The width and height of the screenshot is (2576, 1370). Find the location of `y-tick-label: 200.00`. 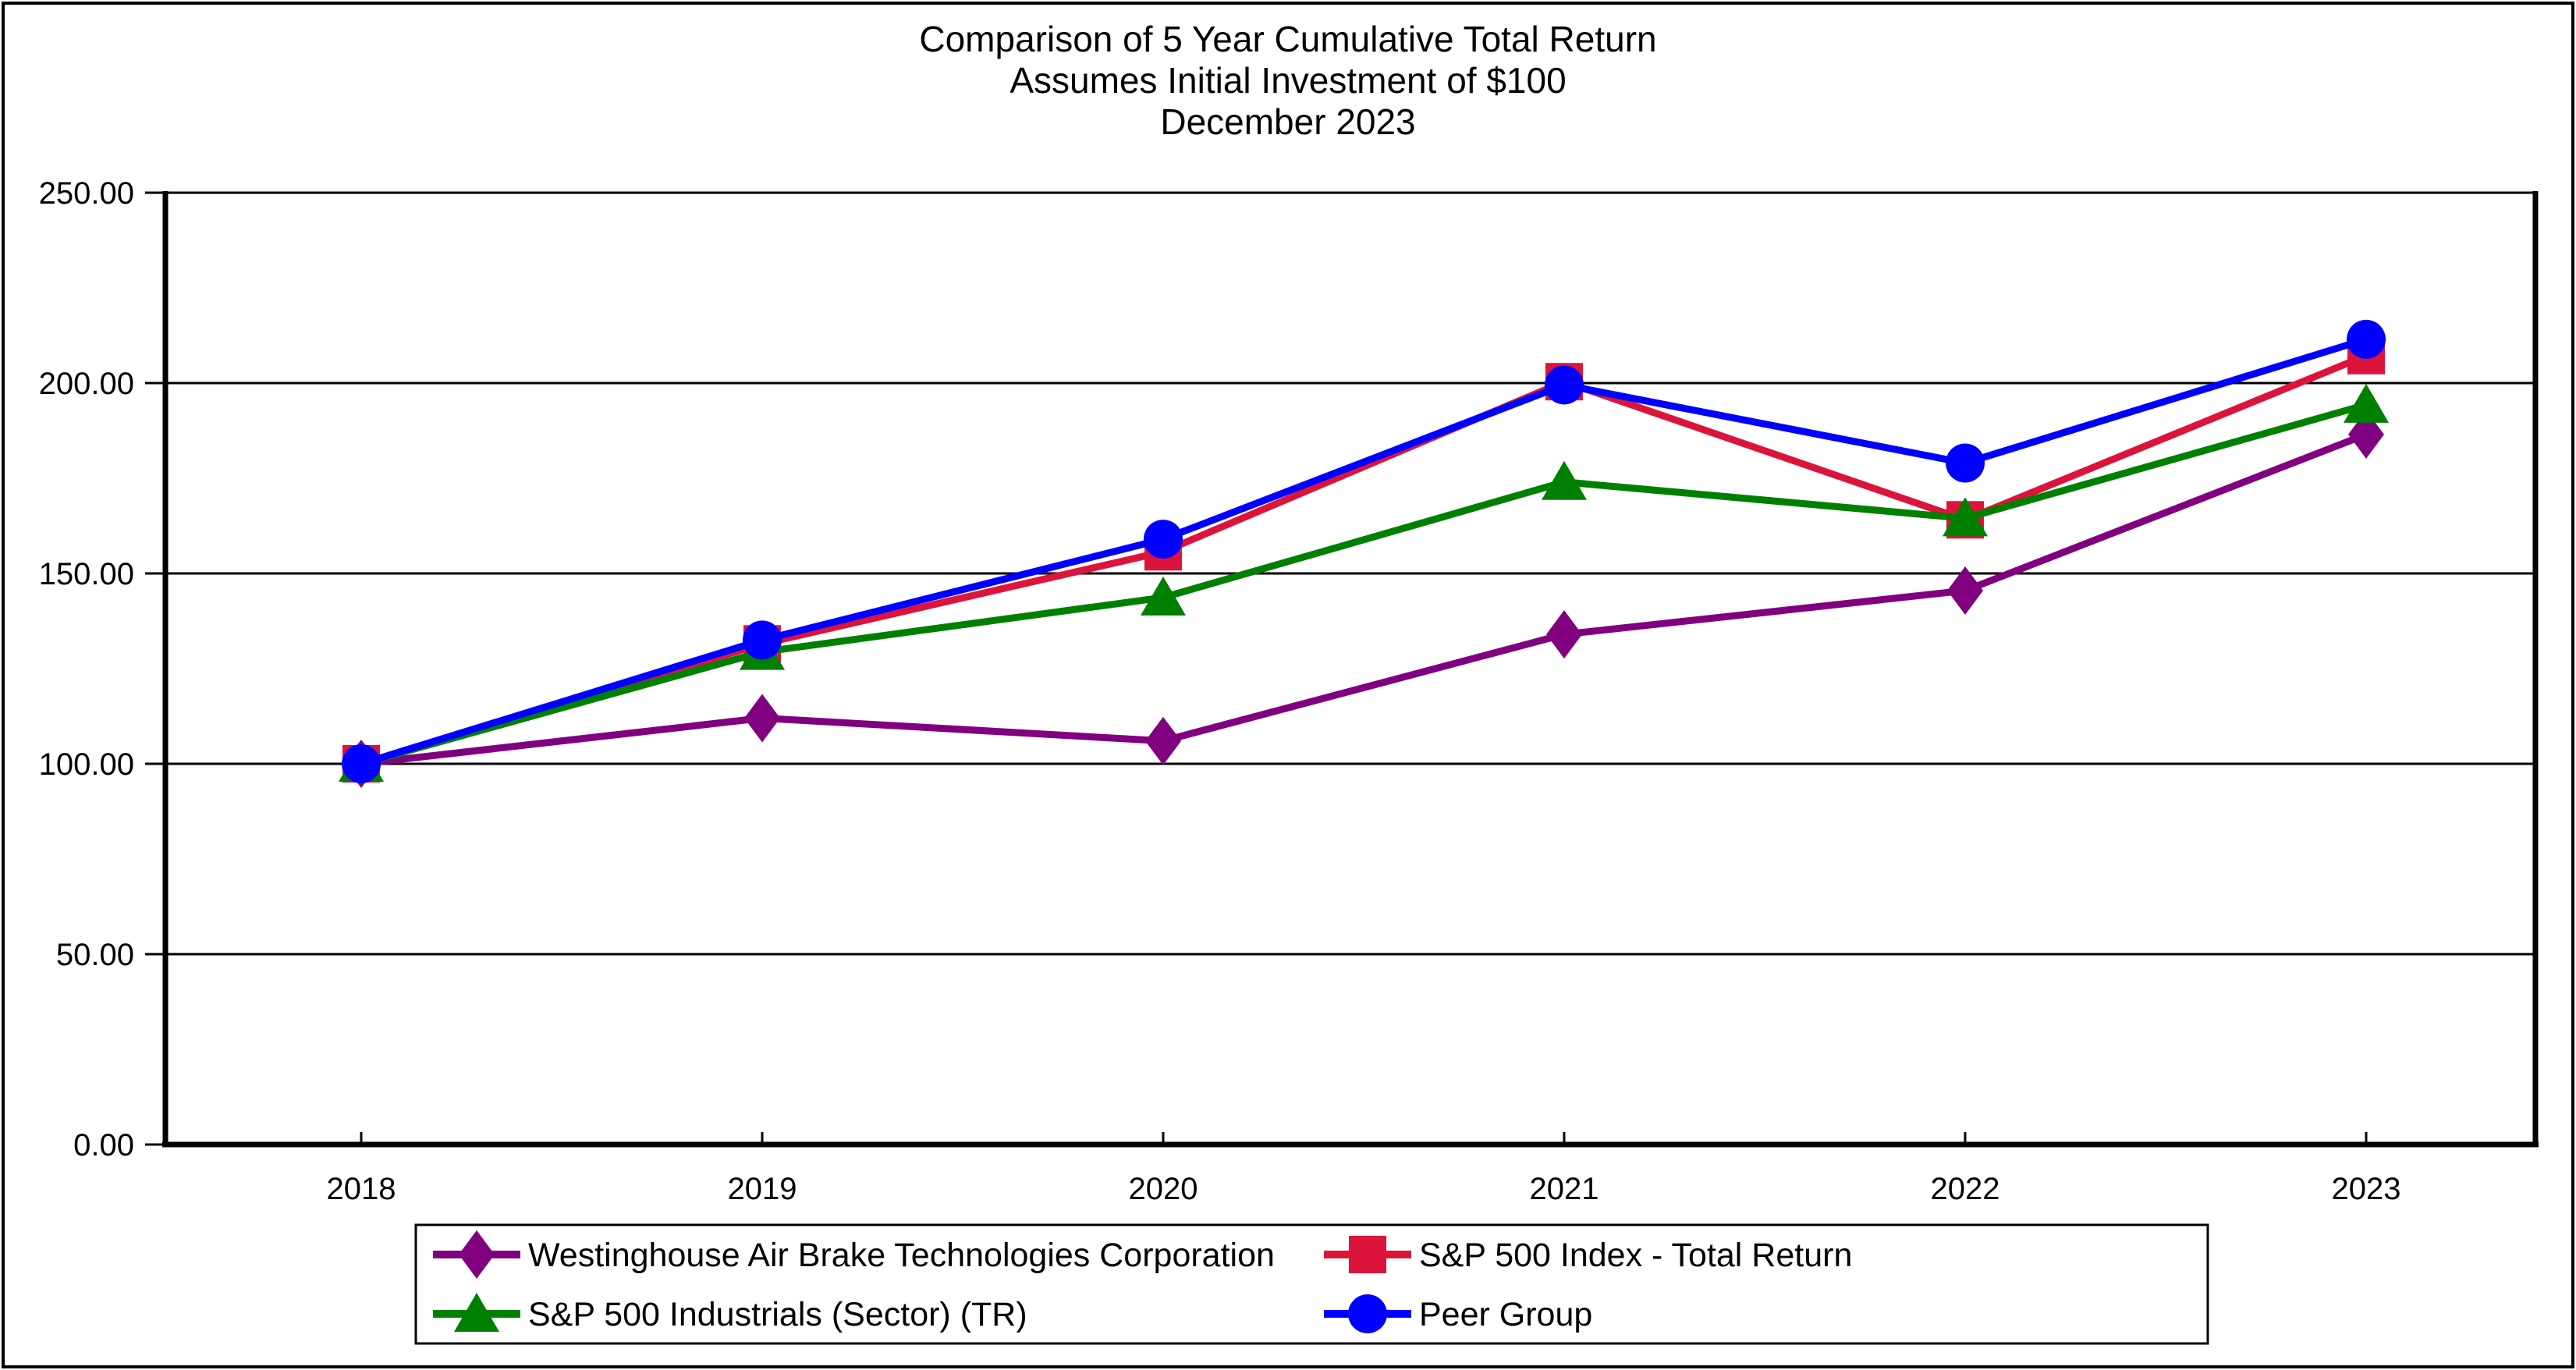

y-tick-label: 200.00 is located at coordinates (86, 384).